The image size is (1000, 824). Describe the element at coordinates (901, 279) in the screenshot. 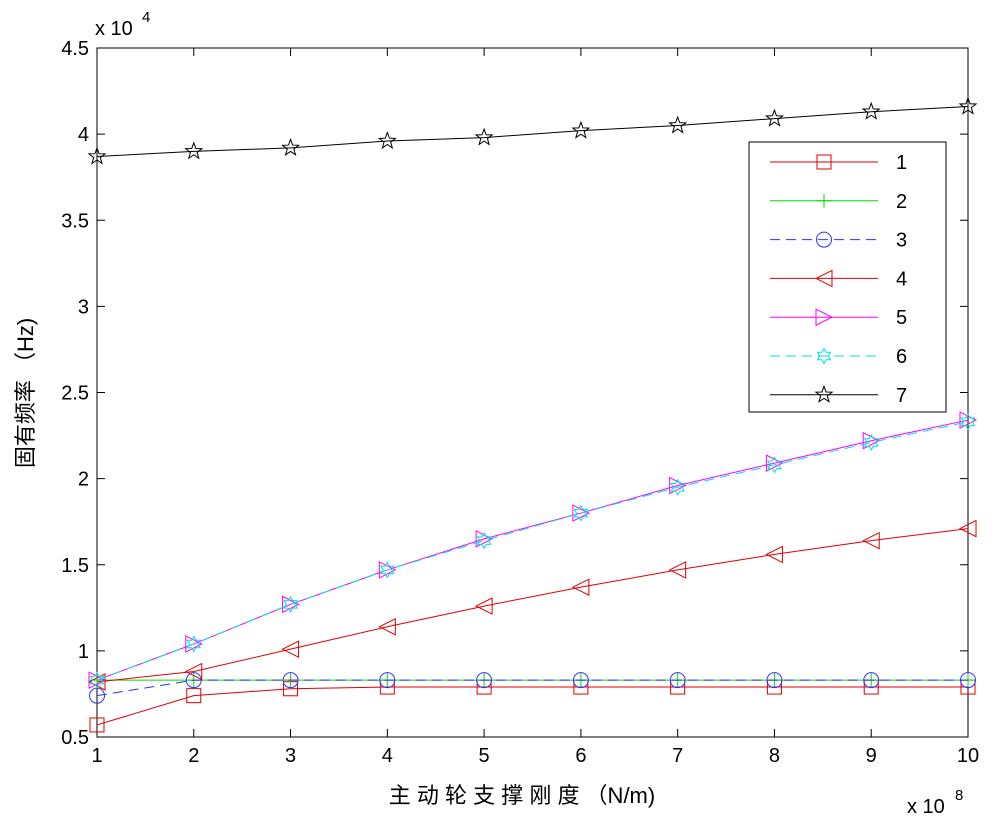

I see `legend-label: 4` at that location.